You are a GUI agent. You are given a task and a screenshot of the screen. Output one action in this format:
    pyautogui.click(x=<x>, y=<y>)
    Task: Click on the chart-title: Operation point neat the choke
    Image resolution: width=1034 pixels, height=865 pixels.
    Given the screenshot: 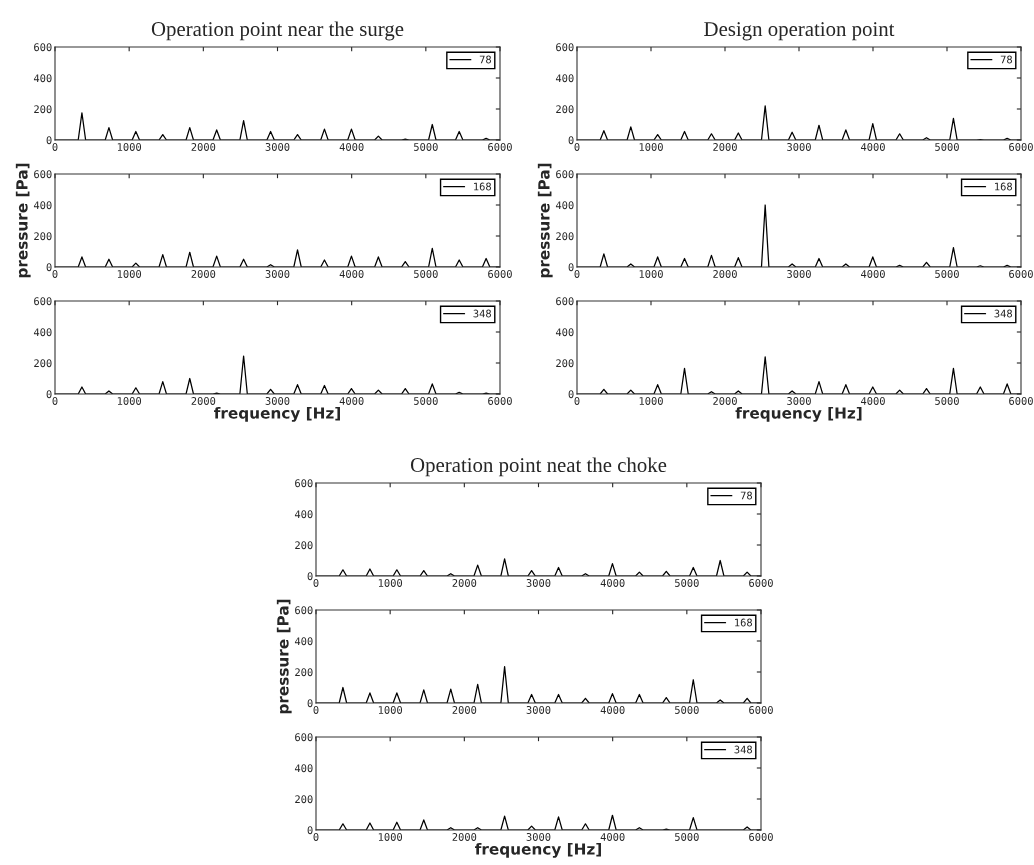 What is the action you would take?
    pyautogui.click(x=538, y=467)
    